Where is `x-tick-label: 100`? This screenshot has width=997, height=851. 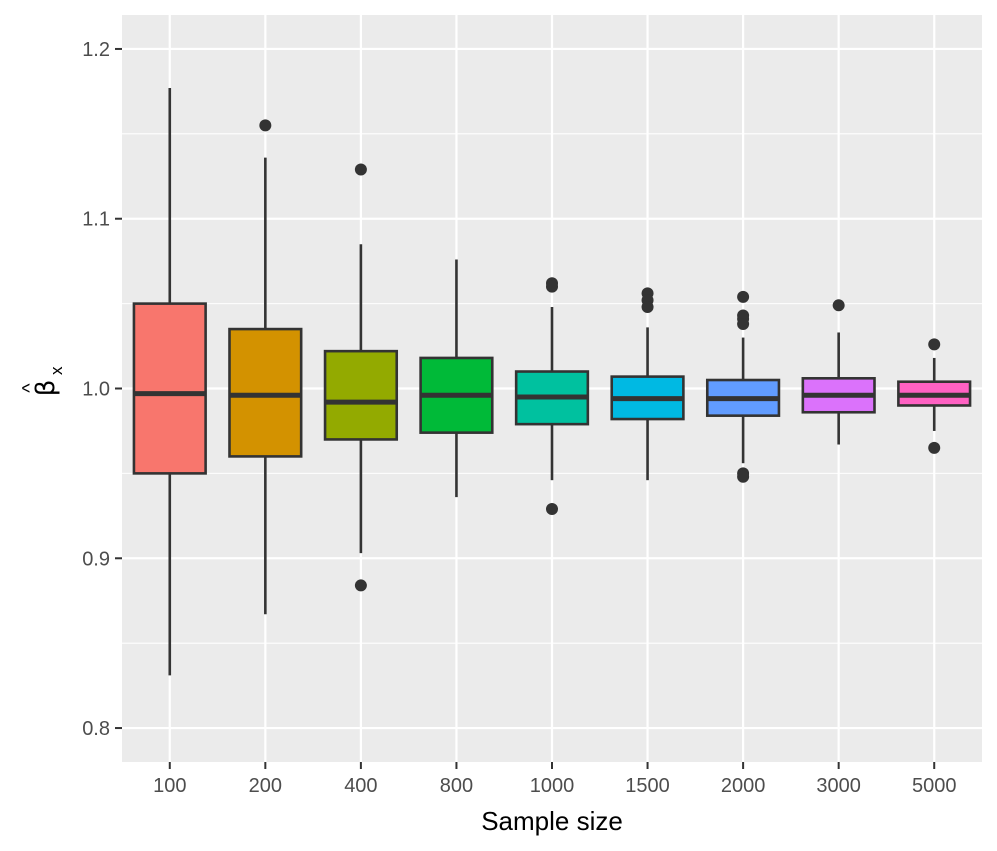 x-tick-label: 100 is located at coordinates (169, 786).